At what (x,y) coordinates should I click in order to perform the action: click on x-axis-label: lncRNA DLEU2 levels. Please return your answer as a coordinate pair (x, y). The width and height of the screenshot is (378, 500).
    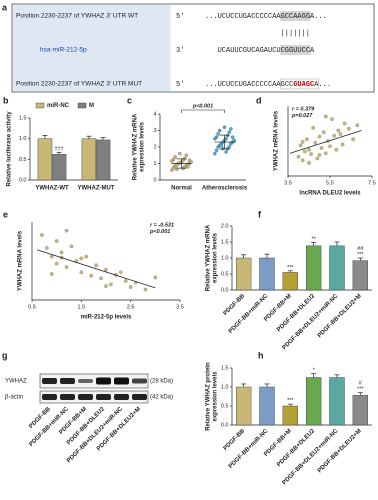
    Looking at the image, I should click on (330, 194).